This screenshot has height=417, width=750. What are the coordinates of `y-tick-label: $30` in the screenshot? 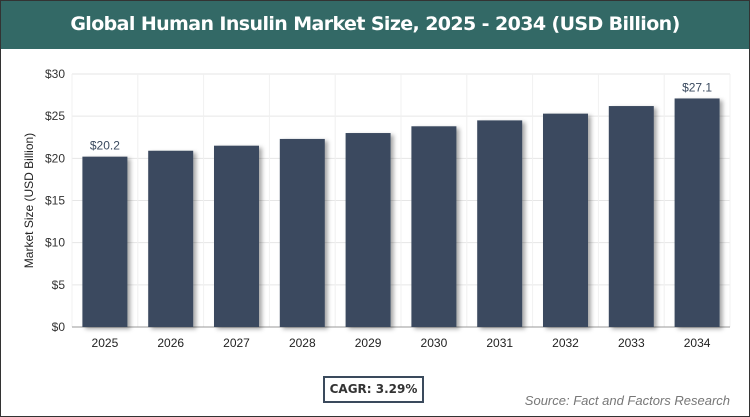 It's located at (55, 74).